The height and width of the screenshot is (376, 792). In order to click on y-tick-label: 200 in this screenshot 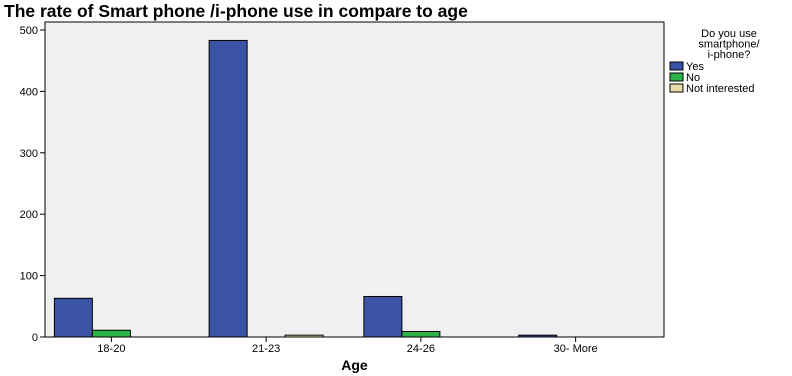, I will do `click(29, 215)`.